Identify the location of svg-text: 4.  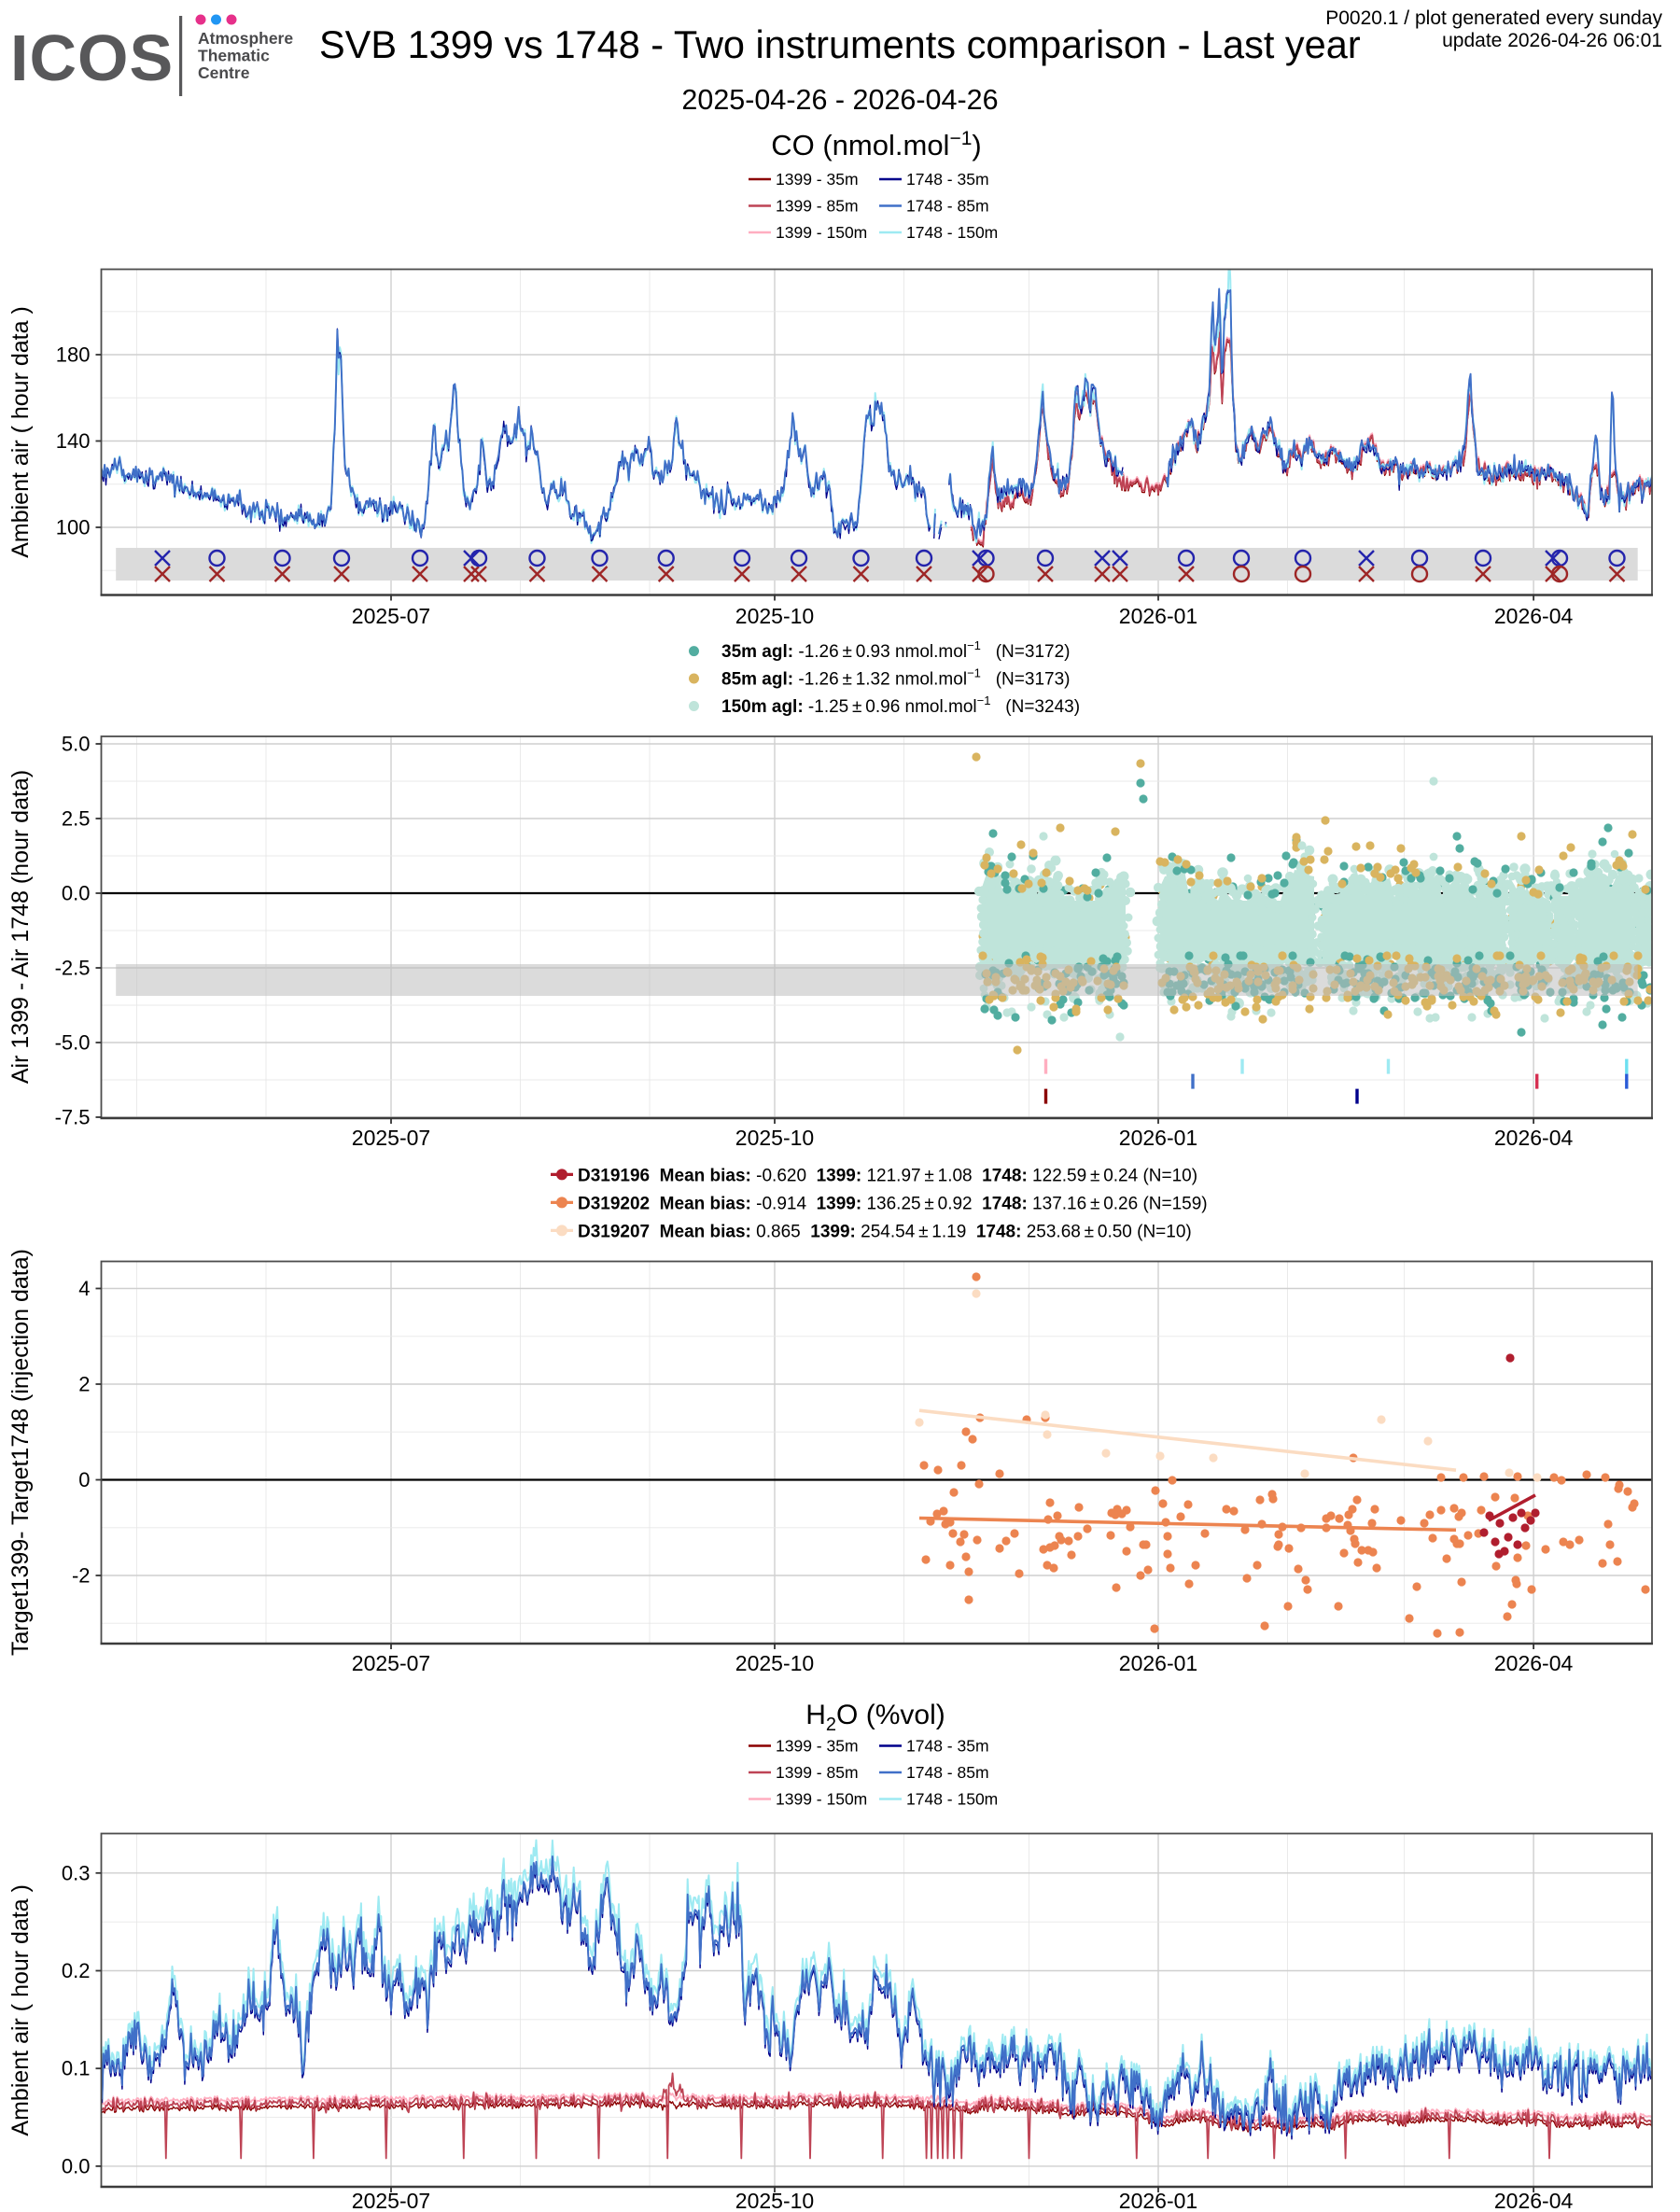
(84, 1288).